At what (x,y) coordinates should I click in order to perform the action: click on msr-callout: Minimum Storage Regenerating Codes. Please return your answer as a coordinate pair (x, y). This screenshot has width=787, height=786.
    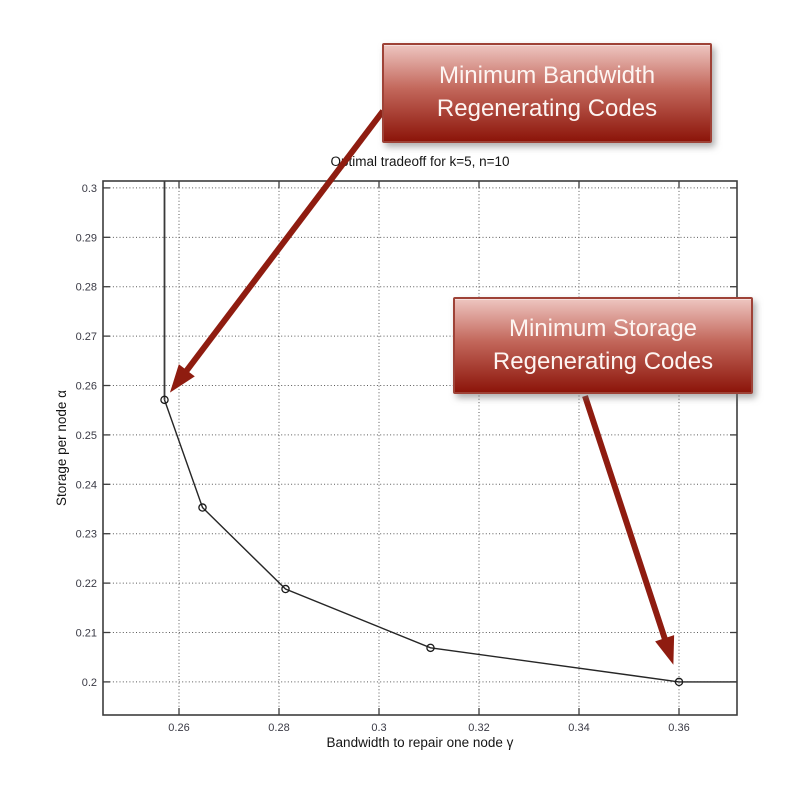
    Looking at the image, I should click on (603, 345).